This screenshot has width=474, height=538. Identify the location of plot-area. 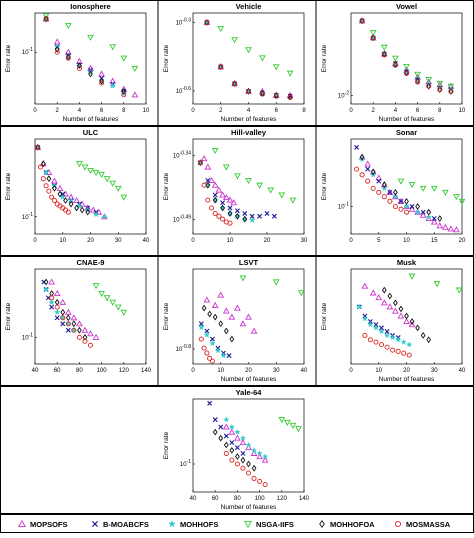
(406, 58).